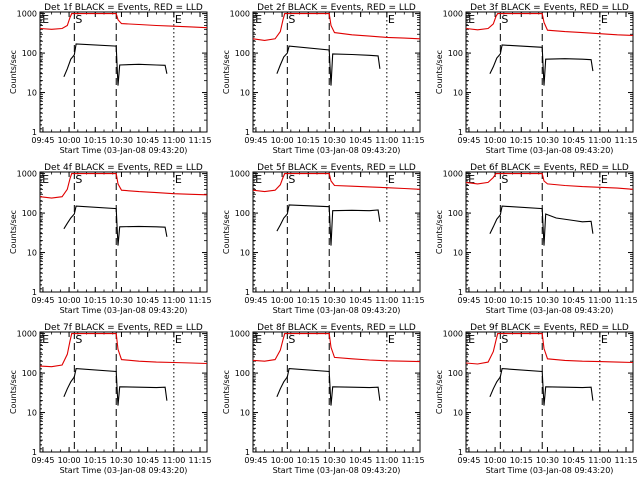  Describe the element at coordinates (549, 8) in the screenshot. I see `panel-title: Det 3f BLACK = Events, RED = LLD` at that location.